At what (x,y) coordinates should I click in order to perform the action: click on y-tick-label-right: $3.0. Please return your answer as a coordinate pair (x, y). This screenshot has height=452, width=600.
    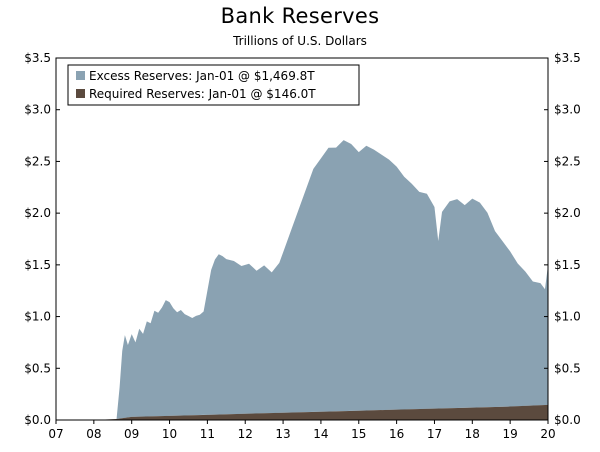
    Looking at the image, I should click on (567, 110).